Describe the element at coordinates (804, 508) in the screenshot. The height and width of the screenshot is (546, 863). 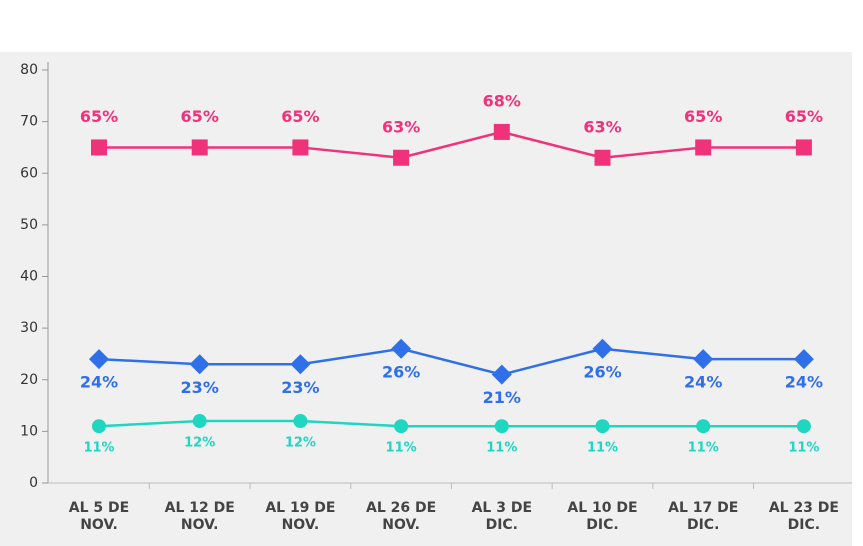
I see `x-tick-label: AL 23 DE` at that location.